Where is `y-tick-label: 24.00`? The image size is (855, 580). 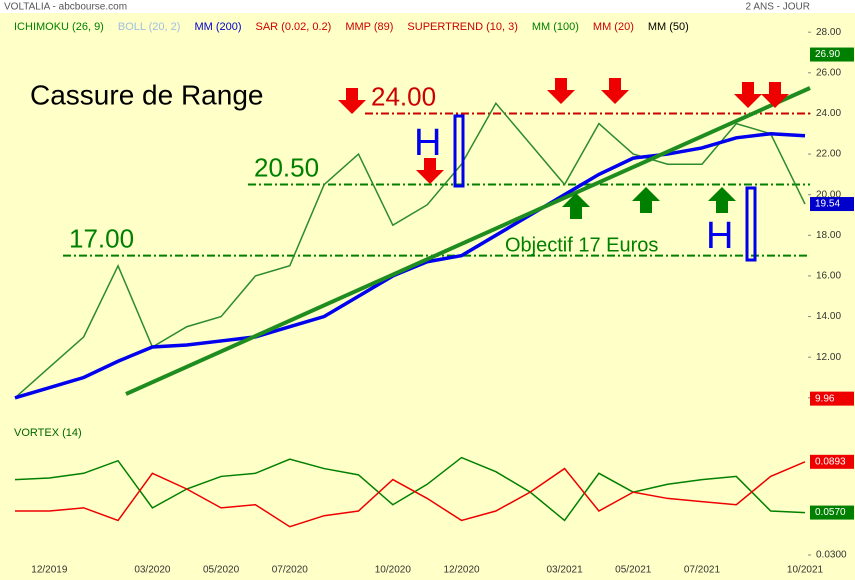
y-tick-label: 24.00 is located at coordinates (828, 113).